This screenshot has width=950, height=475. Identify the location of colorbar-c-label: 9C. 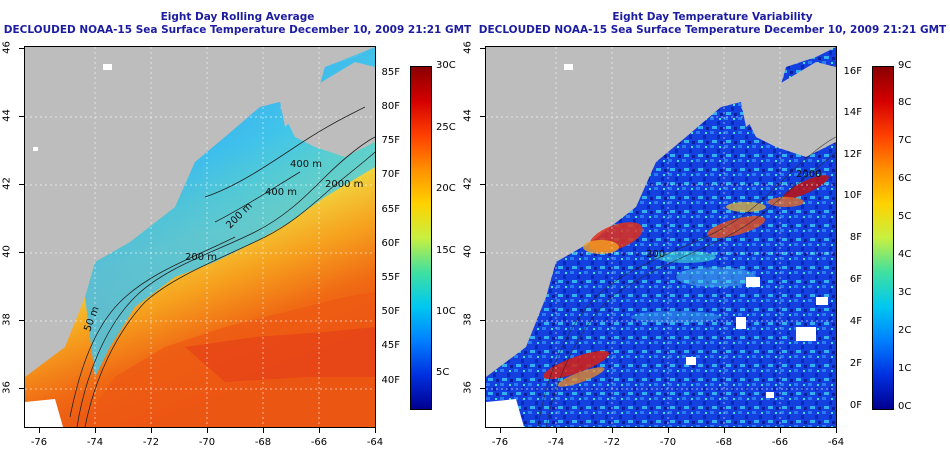
(905, 65).